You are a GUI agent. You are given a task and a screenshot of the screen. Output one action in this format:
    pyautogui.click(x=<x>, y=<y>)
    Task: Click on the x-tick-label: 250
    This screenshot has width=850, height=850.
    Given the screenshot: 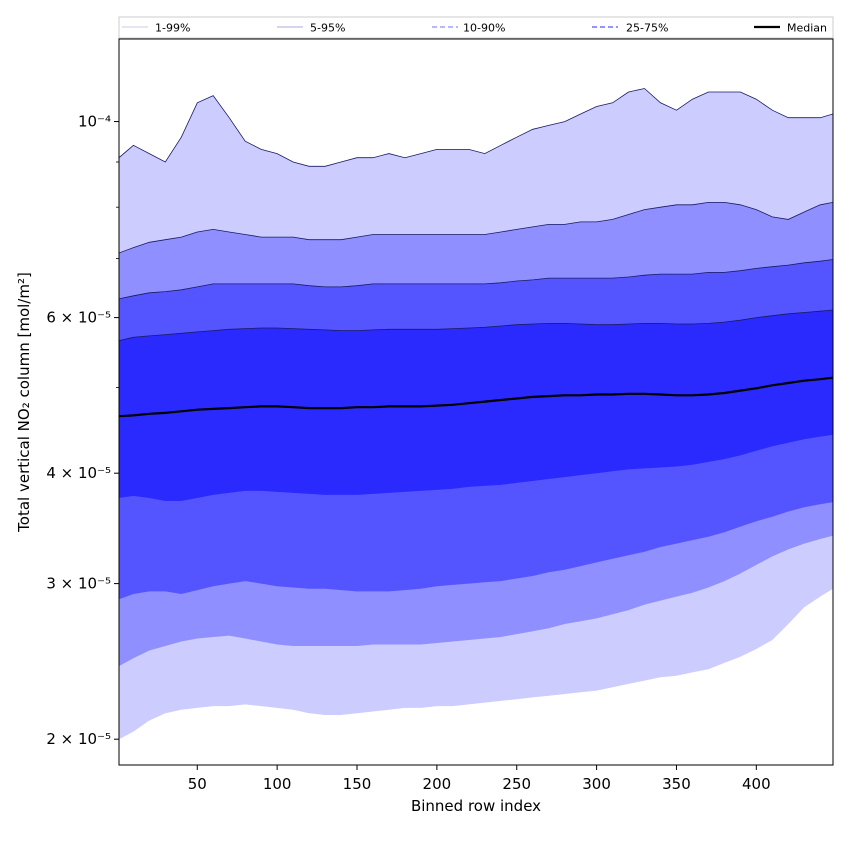 What is the action you would take?
    pyautogui.click(x=516, y=784)
    